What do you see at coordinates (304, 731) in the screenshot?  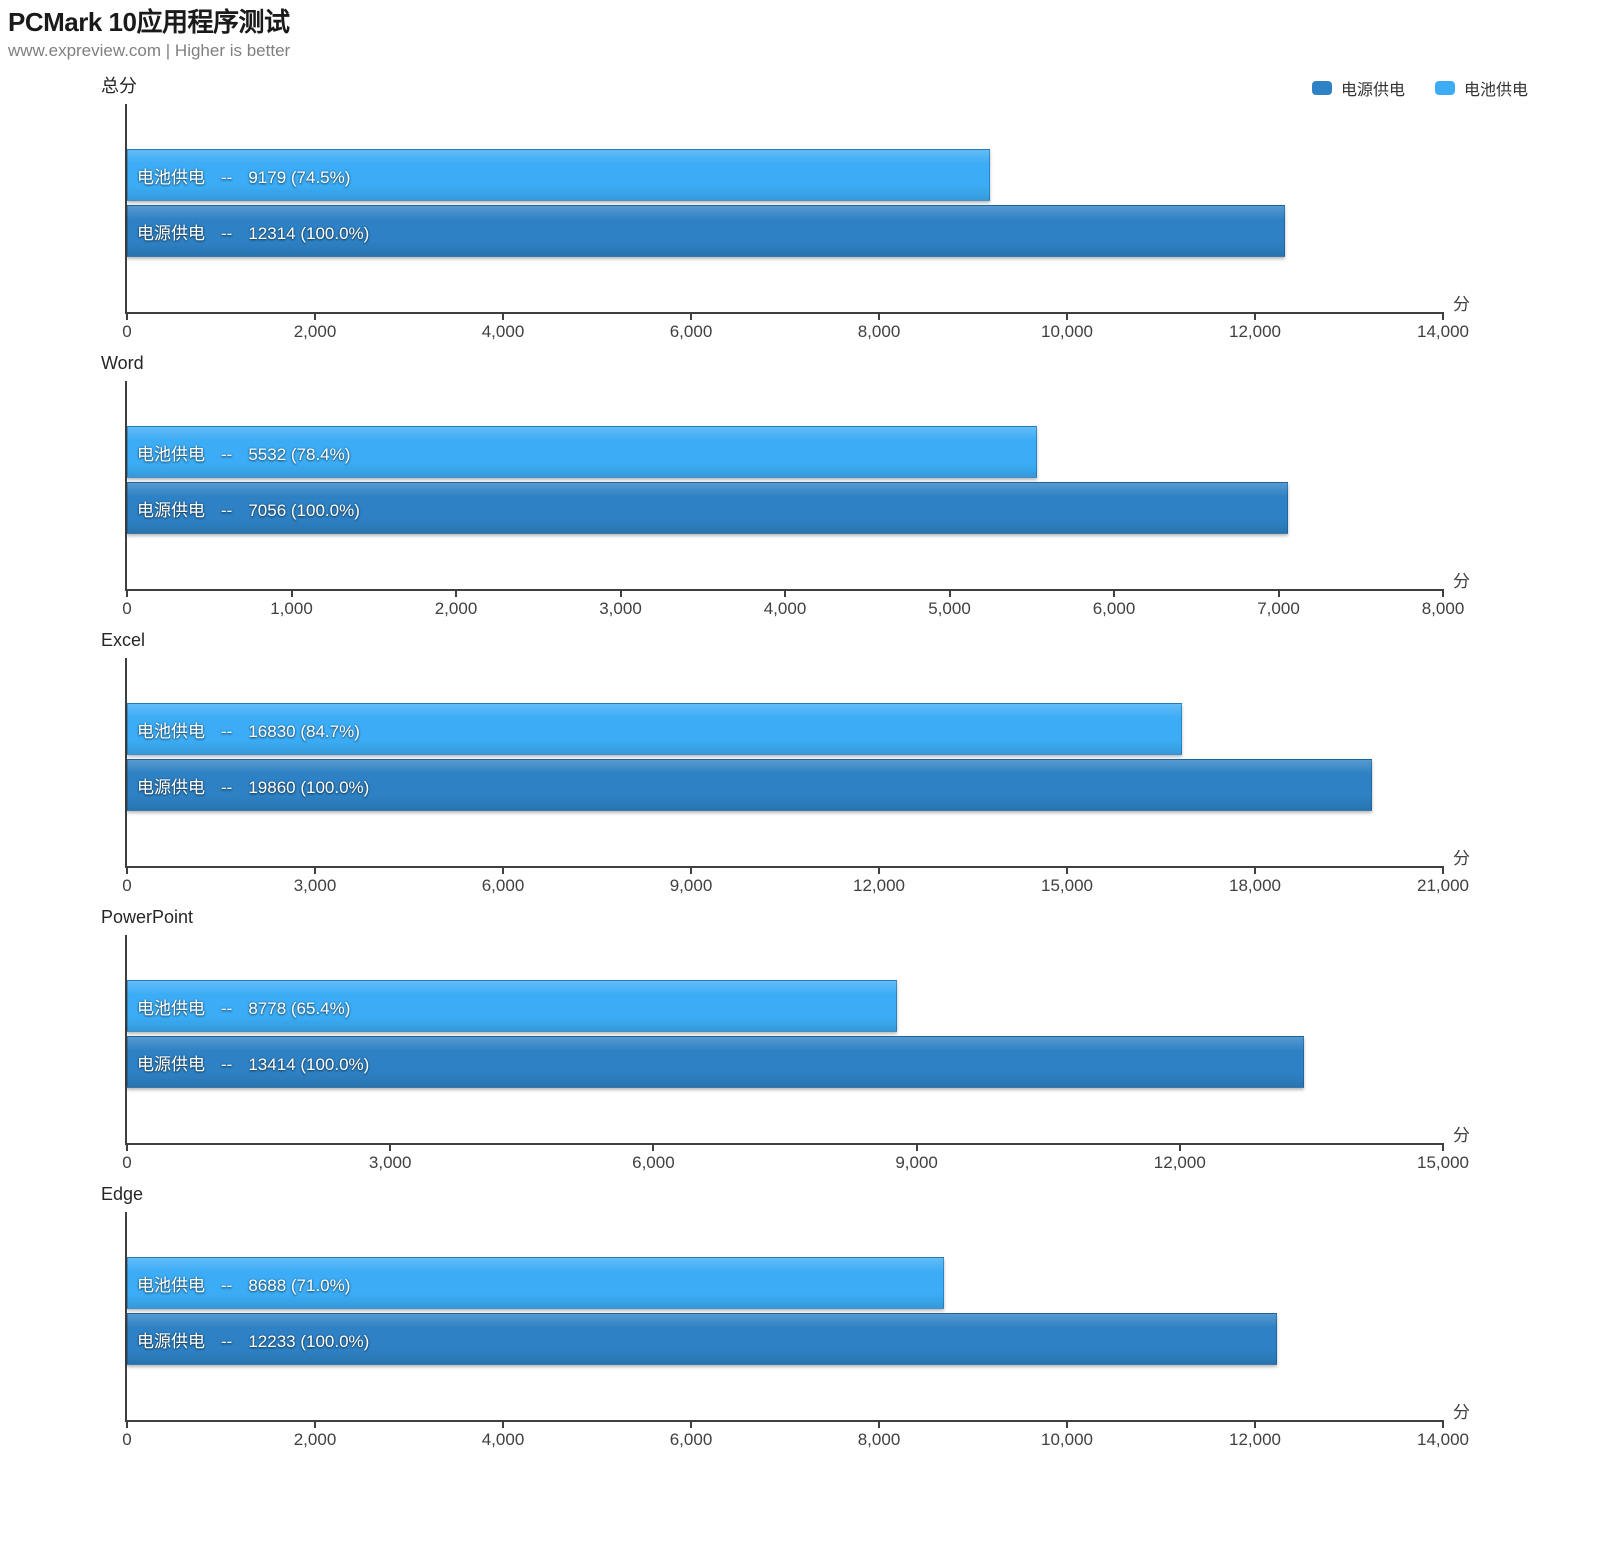 I see `bar-score: 16830 (84.7%)` at bounding box center [304, 731].